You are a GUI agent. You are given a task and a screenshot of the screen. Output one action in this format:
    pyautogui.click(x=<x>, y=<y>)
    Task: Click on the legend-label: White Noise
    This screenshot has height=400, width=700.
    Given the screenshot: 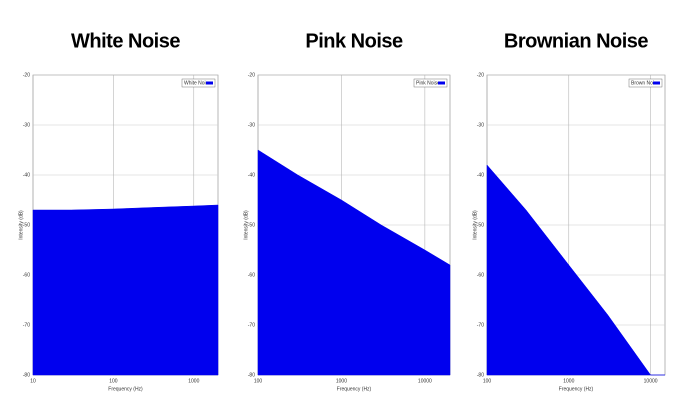 What is the action you would take?
    pyautogui.click(x=197, y=83)
    